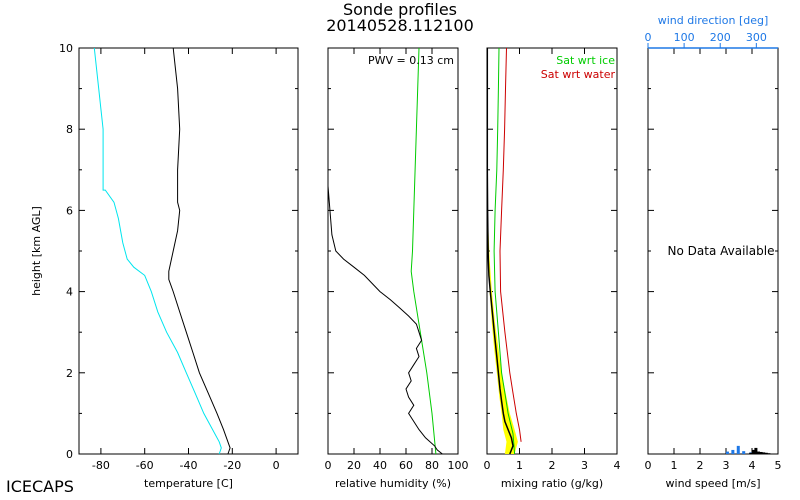  Describe the element at coordinates (40, 486) in the screenshot. I see `brand-label: ICECAPS` at that location.